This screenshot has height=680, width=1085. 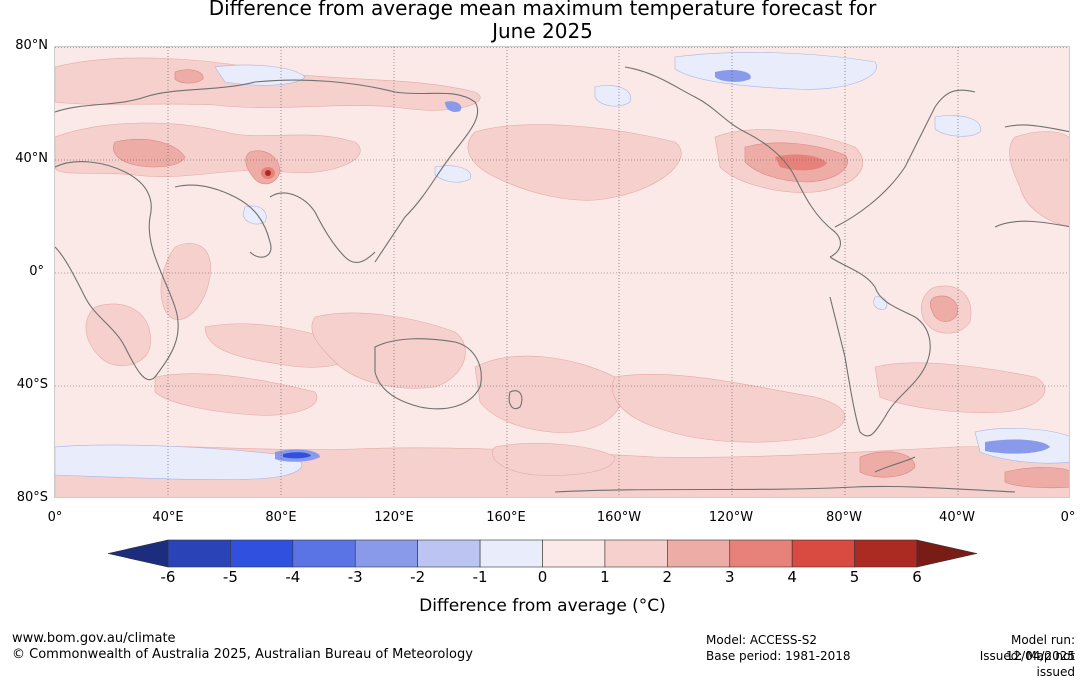 What do you see at coordinates (947, 553) in the screenshot?
I see `colorbar-arrow-high` at bounding box center [947, 553].